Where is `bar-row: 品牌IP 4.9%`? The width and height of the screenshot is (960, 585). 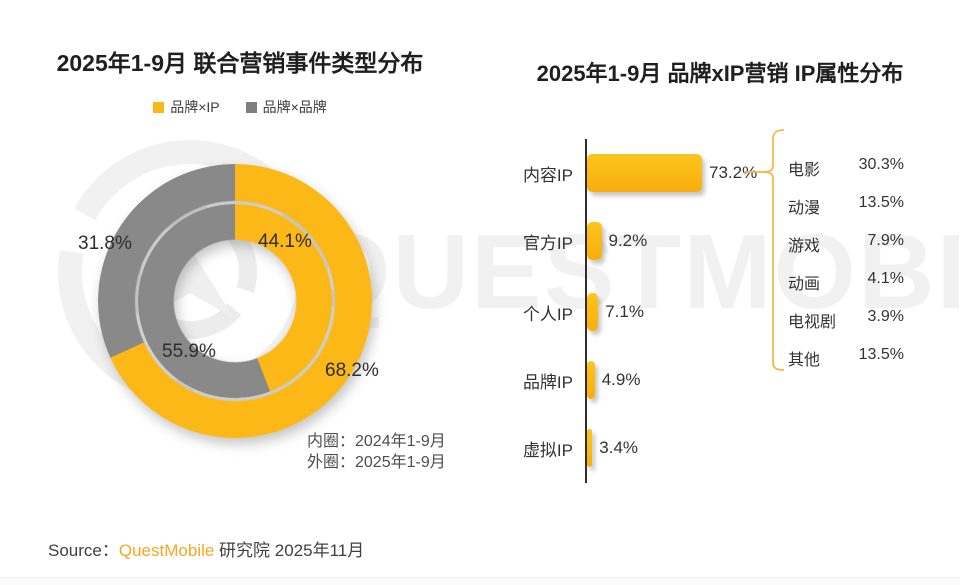
bar-row: 品牌IP 4.9% is located at coordinates (566, 380).